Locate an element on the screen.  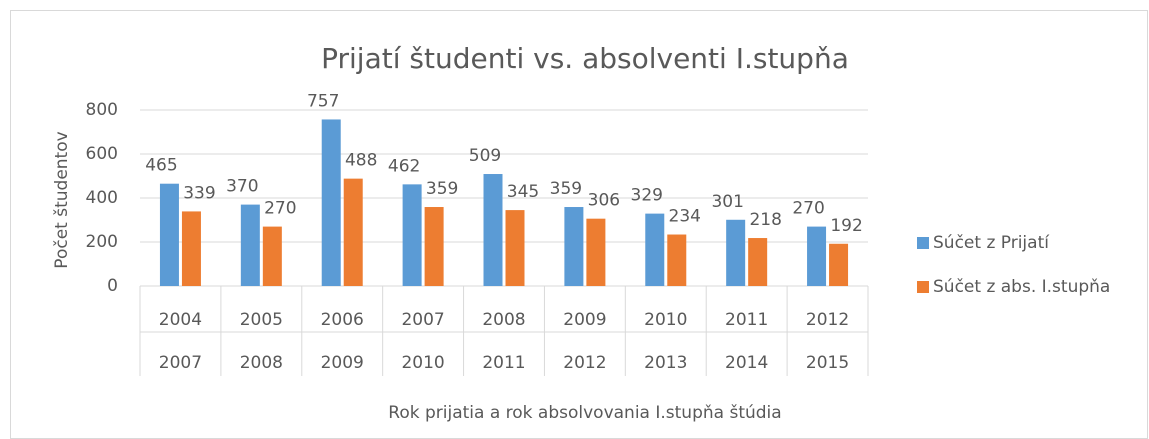
data-label: 465 is located at coordinates (161, 166).